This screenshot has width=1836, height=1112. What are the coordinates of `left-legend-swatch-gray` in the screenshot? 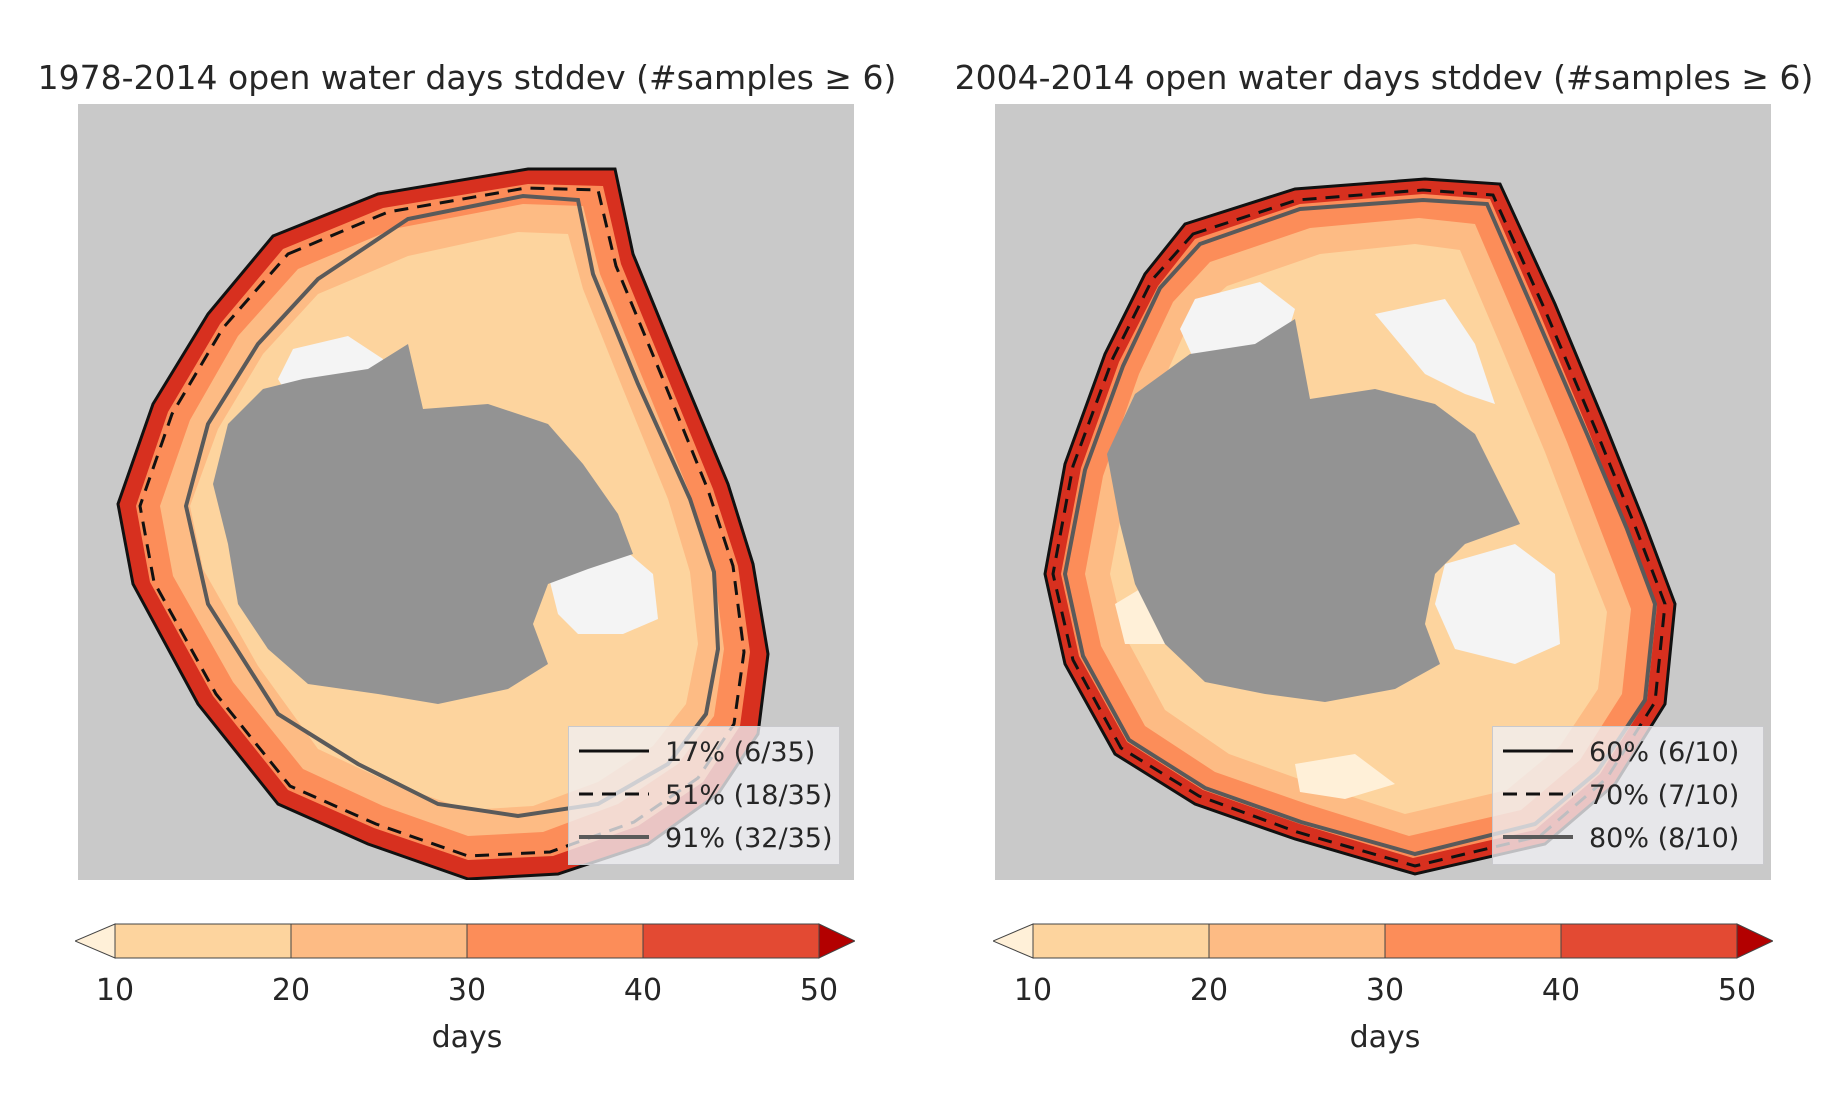 It's located at (614, 837).